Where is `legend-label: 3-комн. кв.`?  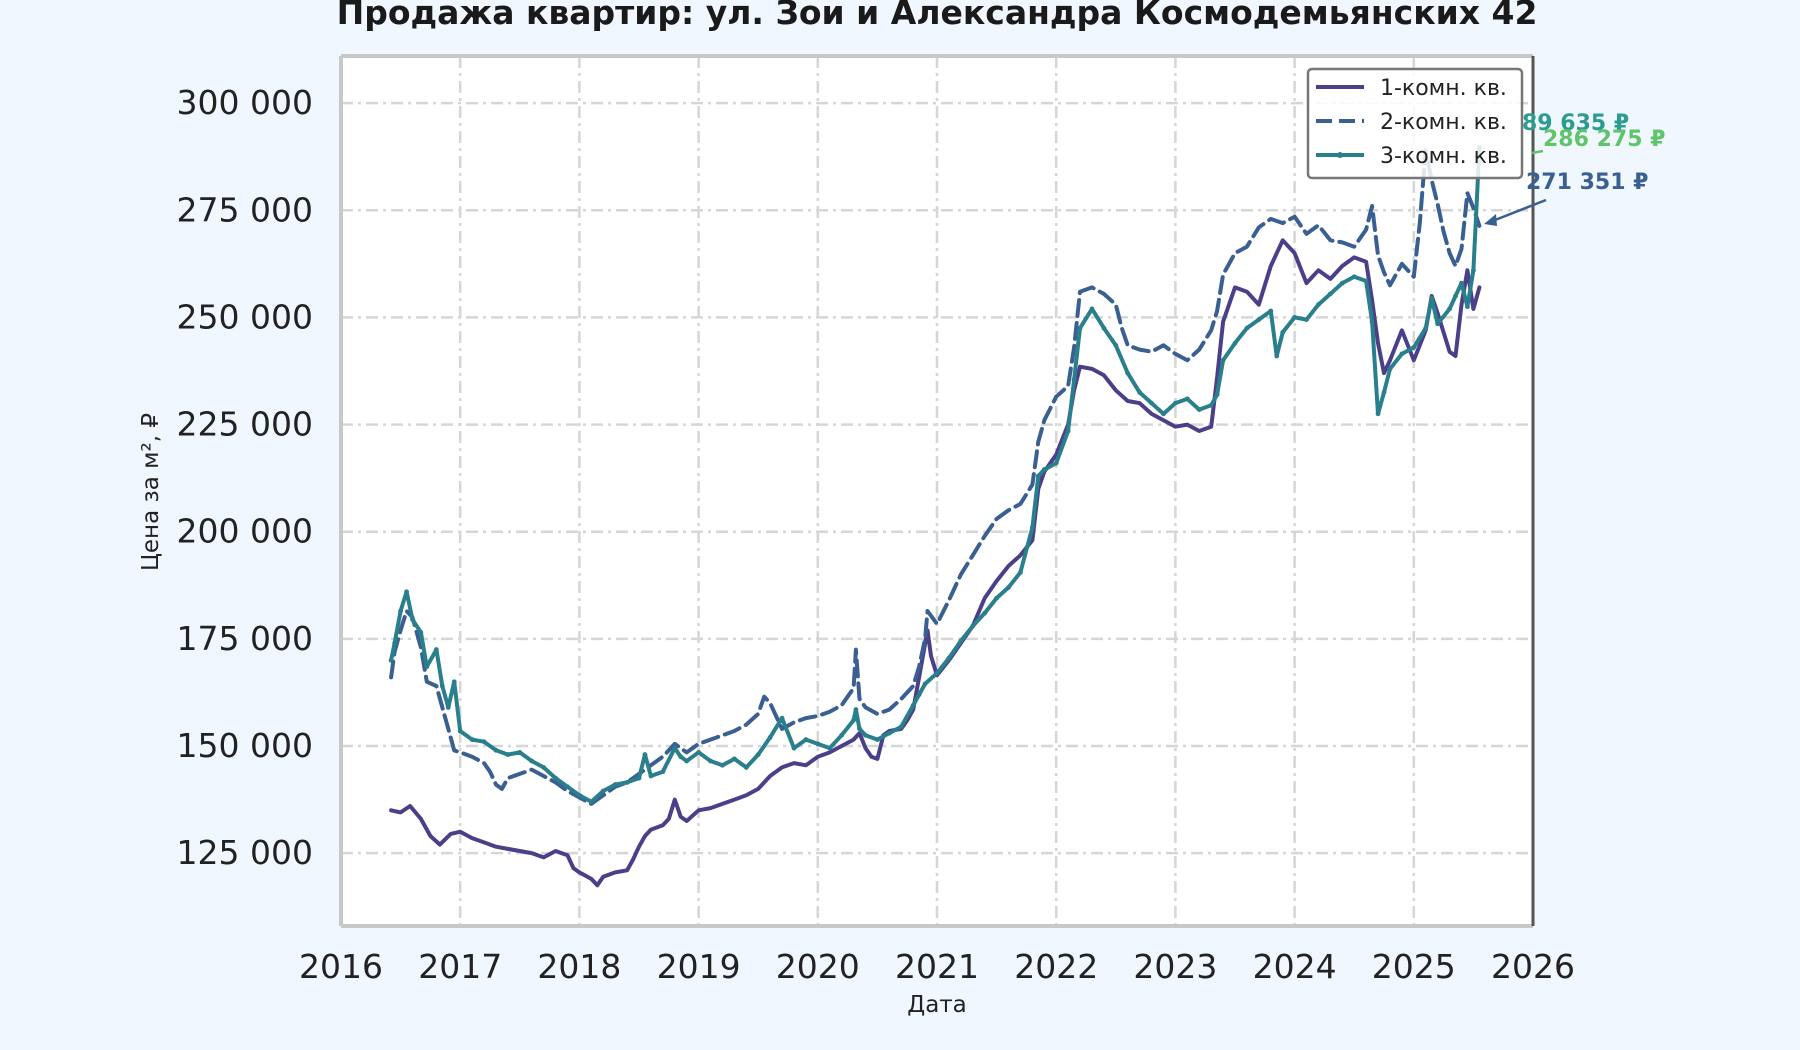 legend-label: 3-комн. кв. is located at coordinates (1443, 156).